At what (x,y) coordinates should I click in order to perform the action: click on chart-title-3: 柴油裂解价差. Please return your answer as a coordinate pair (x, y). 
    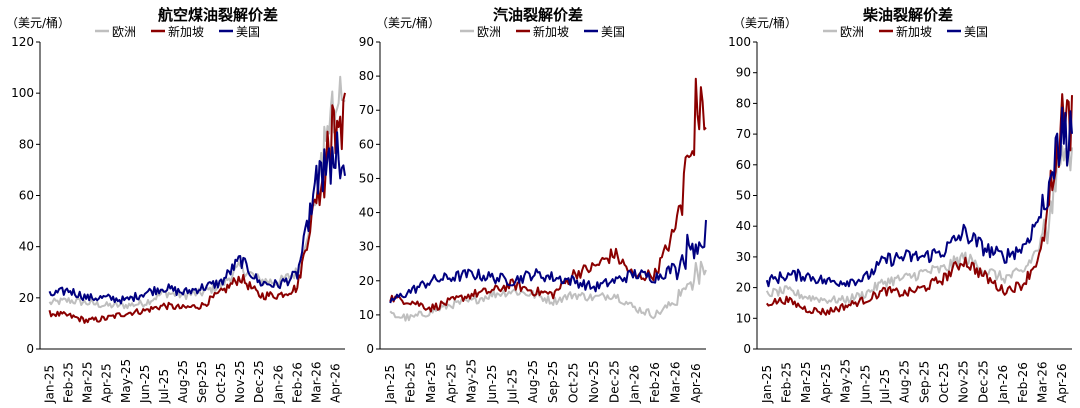
    Looking at the image, I should click on (907, 15).